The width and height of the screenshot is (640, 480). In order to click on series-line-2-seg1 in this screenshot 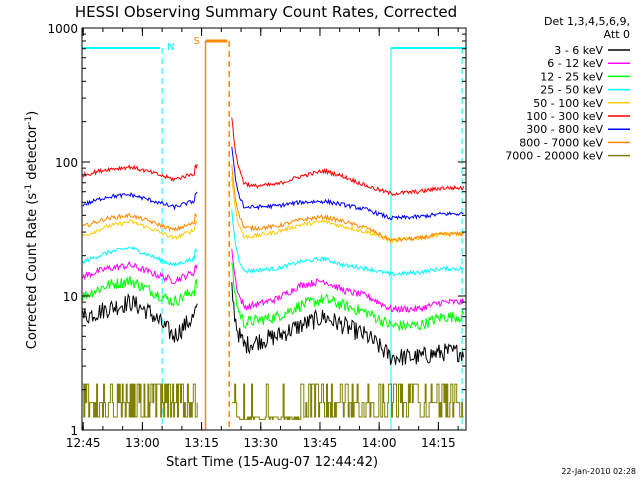, I will do `click(348, 296)`.